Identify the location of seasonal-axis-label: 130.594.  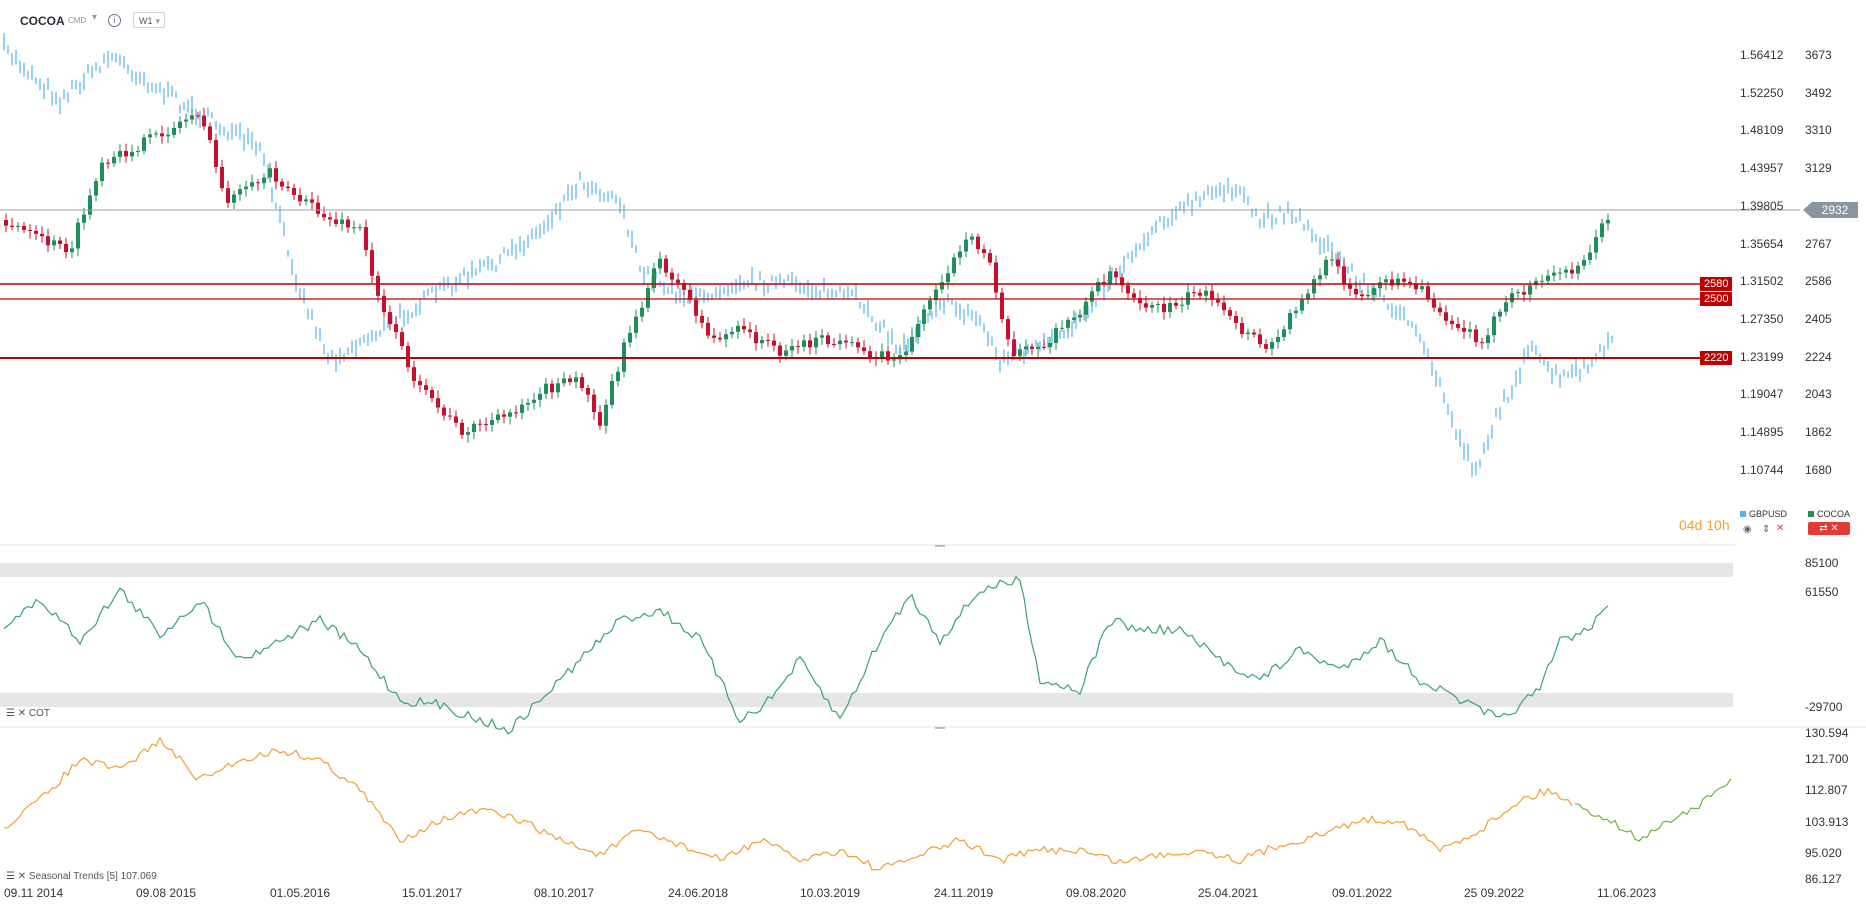
(1827, 733).